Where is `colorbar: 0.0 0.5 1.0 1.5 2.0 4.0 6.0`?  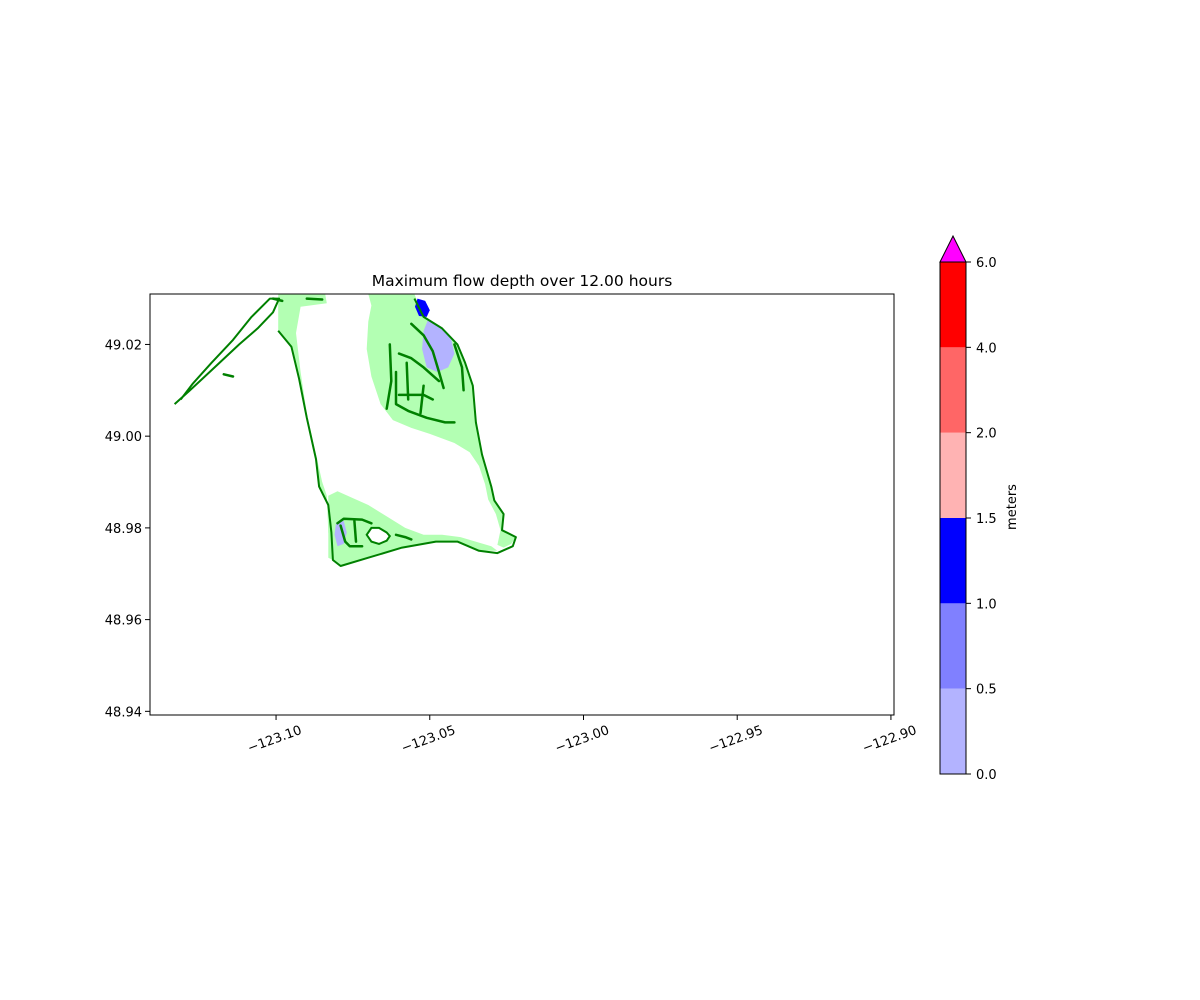
colorbar: 0.0 0.5 1.0 1.5 2.0 4.0 6.0 is located at coordinates (968, 508).